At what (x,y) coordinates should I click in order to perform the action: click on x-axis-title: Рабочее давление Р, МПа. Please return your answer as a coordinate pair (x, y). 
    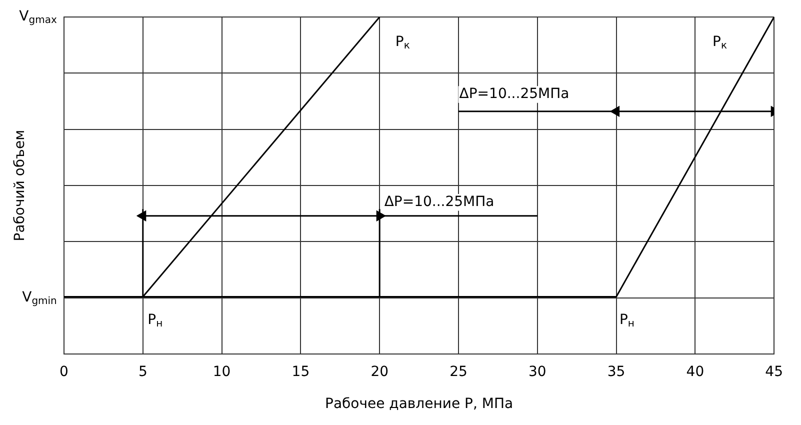
    Looking at the image, I should click on (419, 404).